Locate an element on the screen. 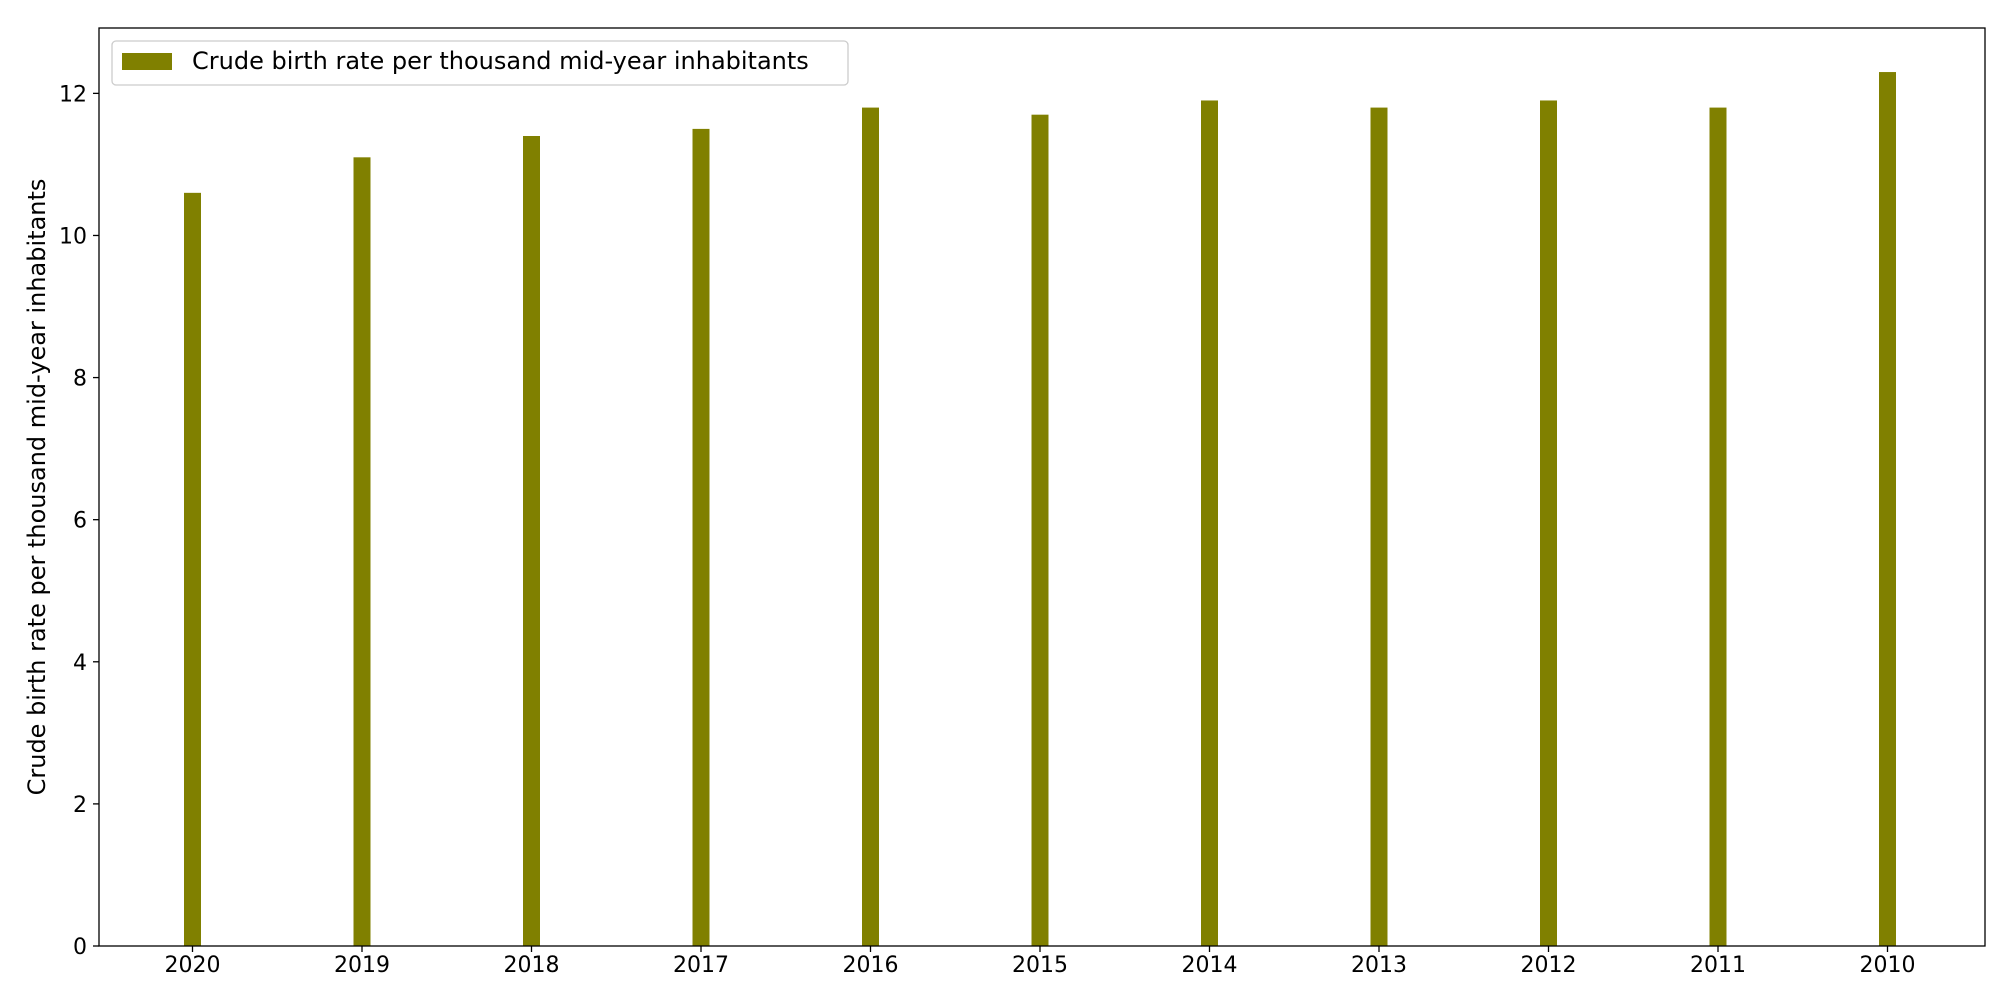 This screenshot has height=1000, width=2000. y-tick-label: 6 is located at coordinates (80, 521).